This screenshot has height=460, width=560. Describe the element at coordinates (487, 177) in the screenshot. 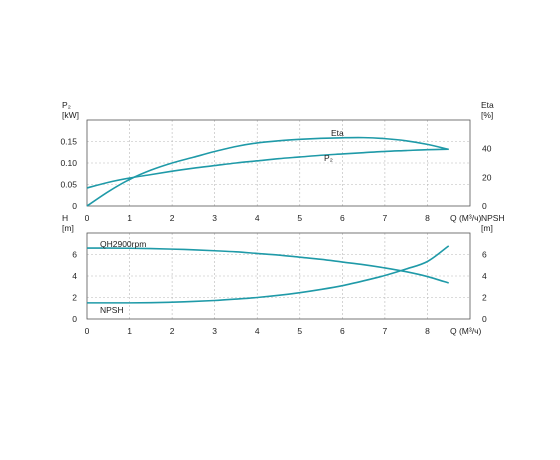

I see `y-tick-label-right: 20` at that location.